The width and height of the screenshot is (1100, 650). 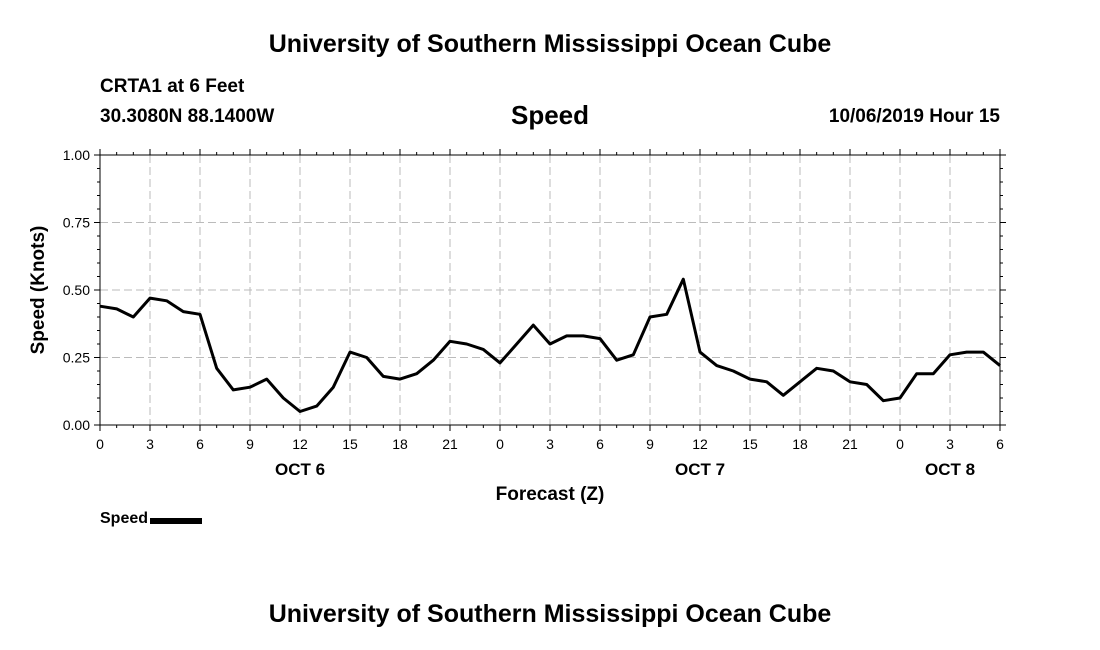 I want to click on legend: Speed, so click(x=151, y=519).